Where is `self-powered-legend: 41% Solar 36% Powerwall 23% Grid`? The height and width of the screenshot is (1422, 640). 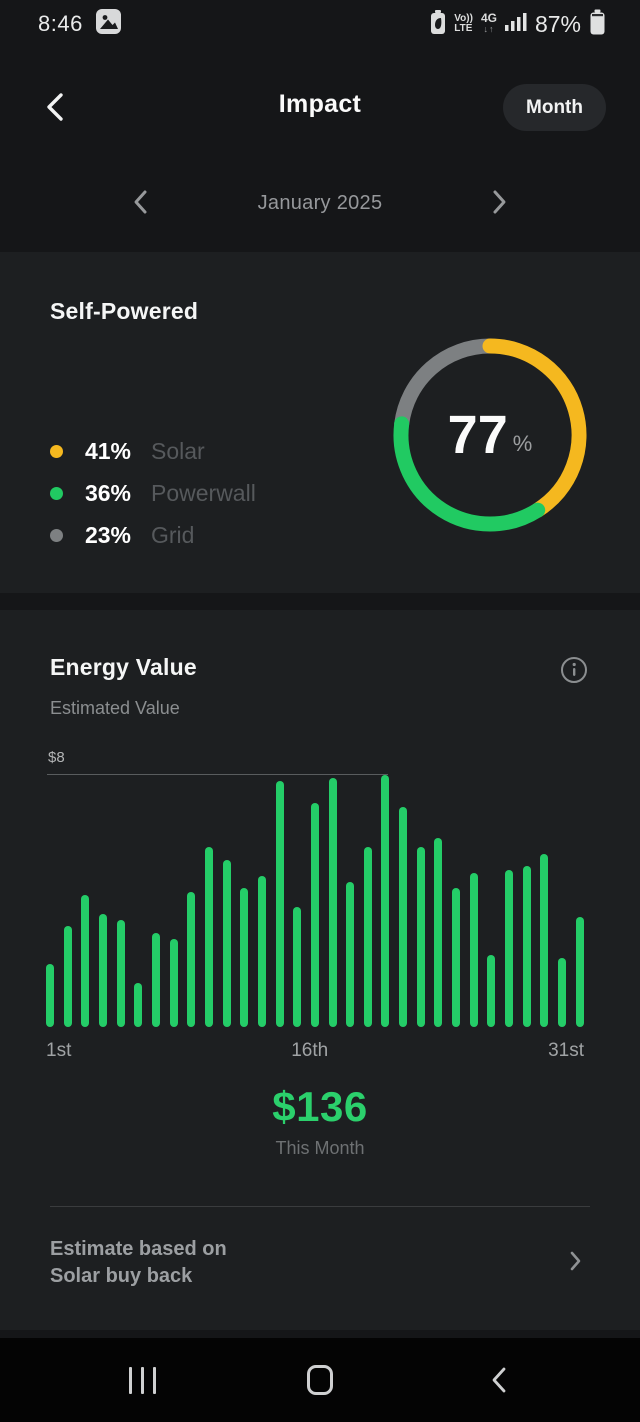
self-powered-legend: 41% Solar 36% Powerwall 23% Grid is located at coordinates (153, 499).